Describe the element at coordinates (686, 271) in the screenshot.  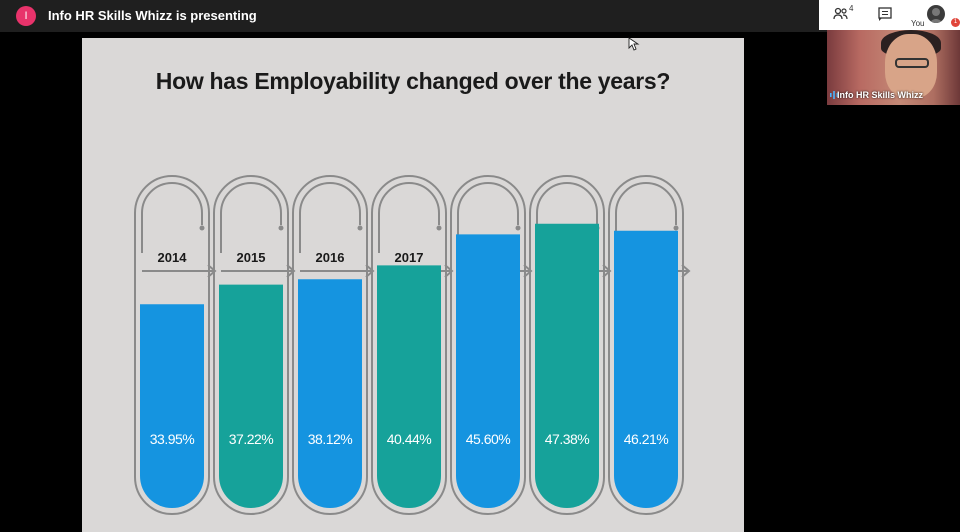
I see `year-arrow-head` at that location.